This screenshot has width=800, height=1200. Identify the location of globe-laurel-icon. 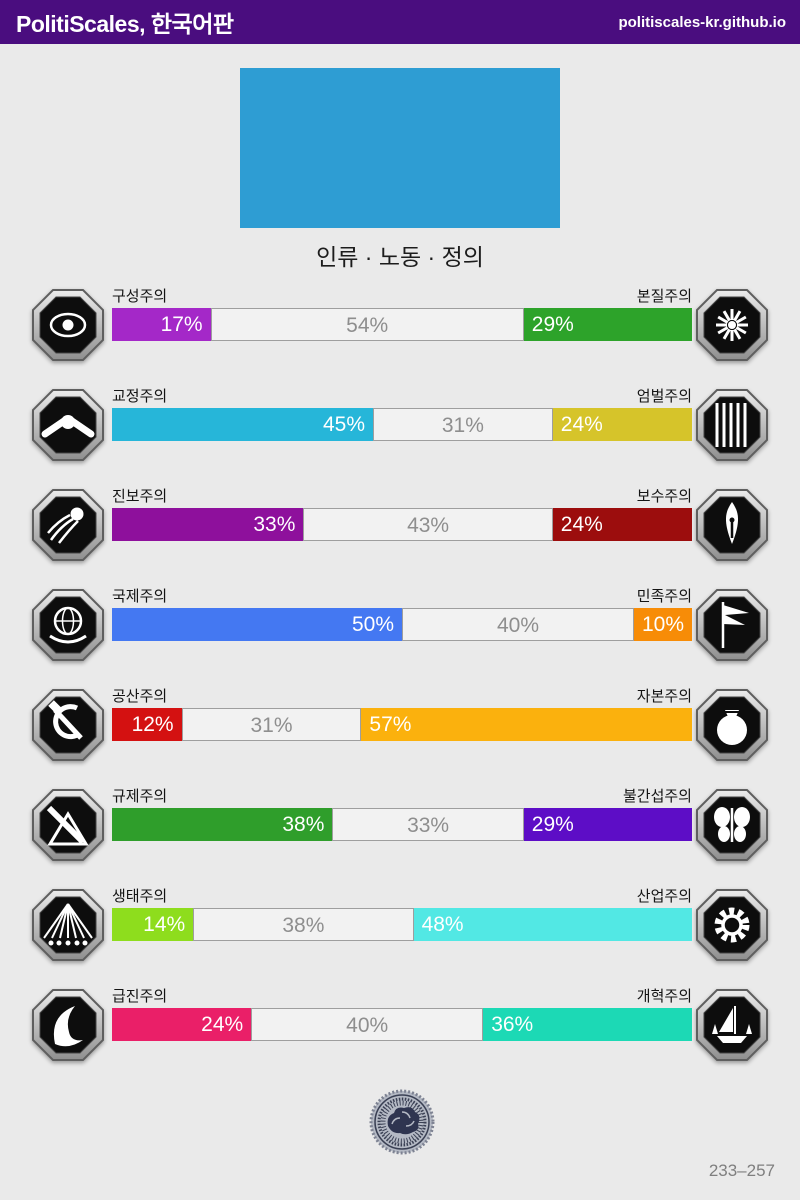
(68, 625).